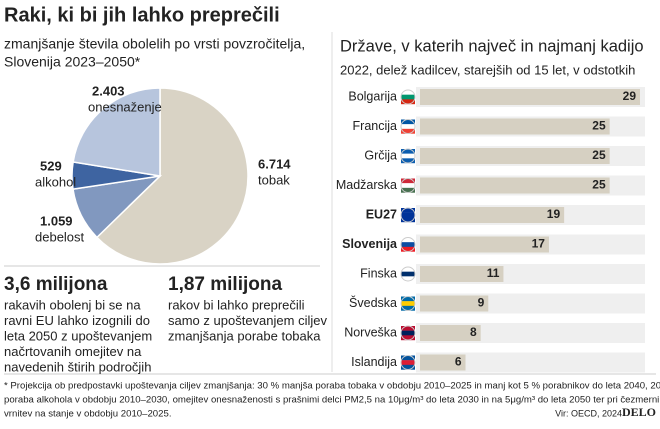  I want to click on slice-label: tobak, so click(274, 179).